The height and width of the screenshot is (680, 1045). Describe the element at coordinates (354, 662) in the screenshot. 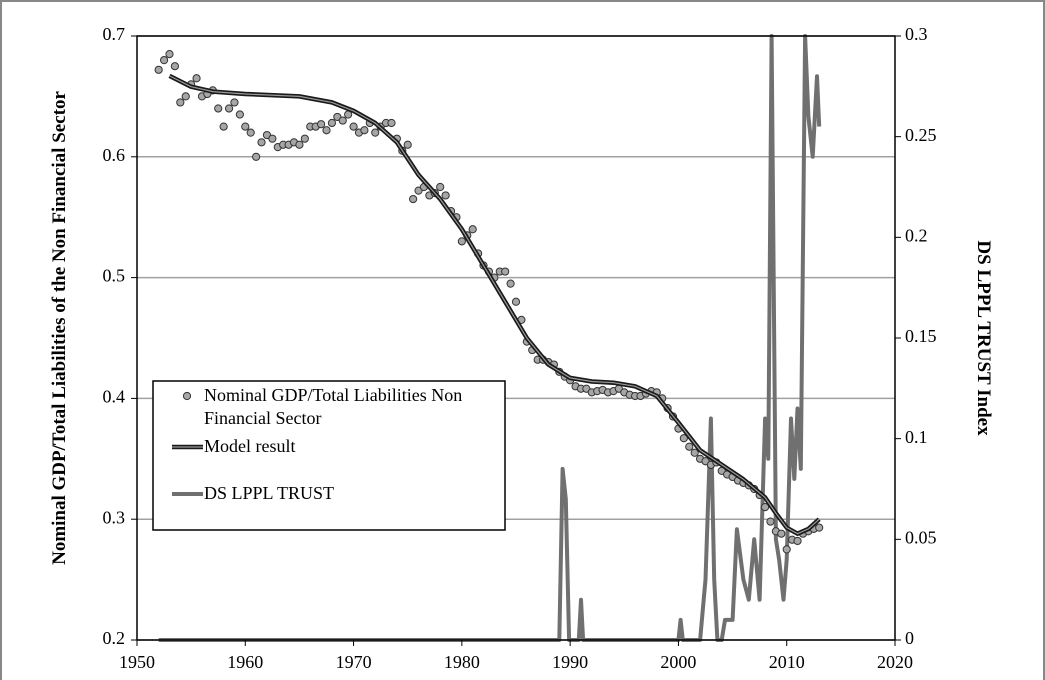

I see `x-tick-label: 1970` at that location.